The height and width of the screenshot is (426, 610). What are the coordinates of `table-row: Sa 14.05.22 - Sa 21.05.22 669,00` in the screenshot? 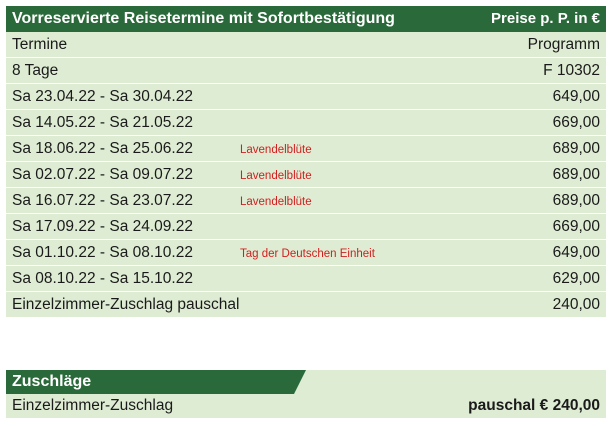 It's located at (306, 123).